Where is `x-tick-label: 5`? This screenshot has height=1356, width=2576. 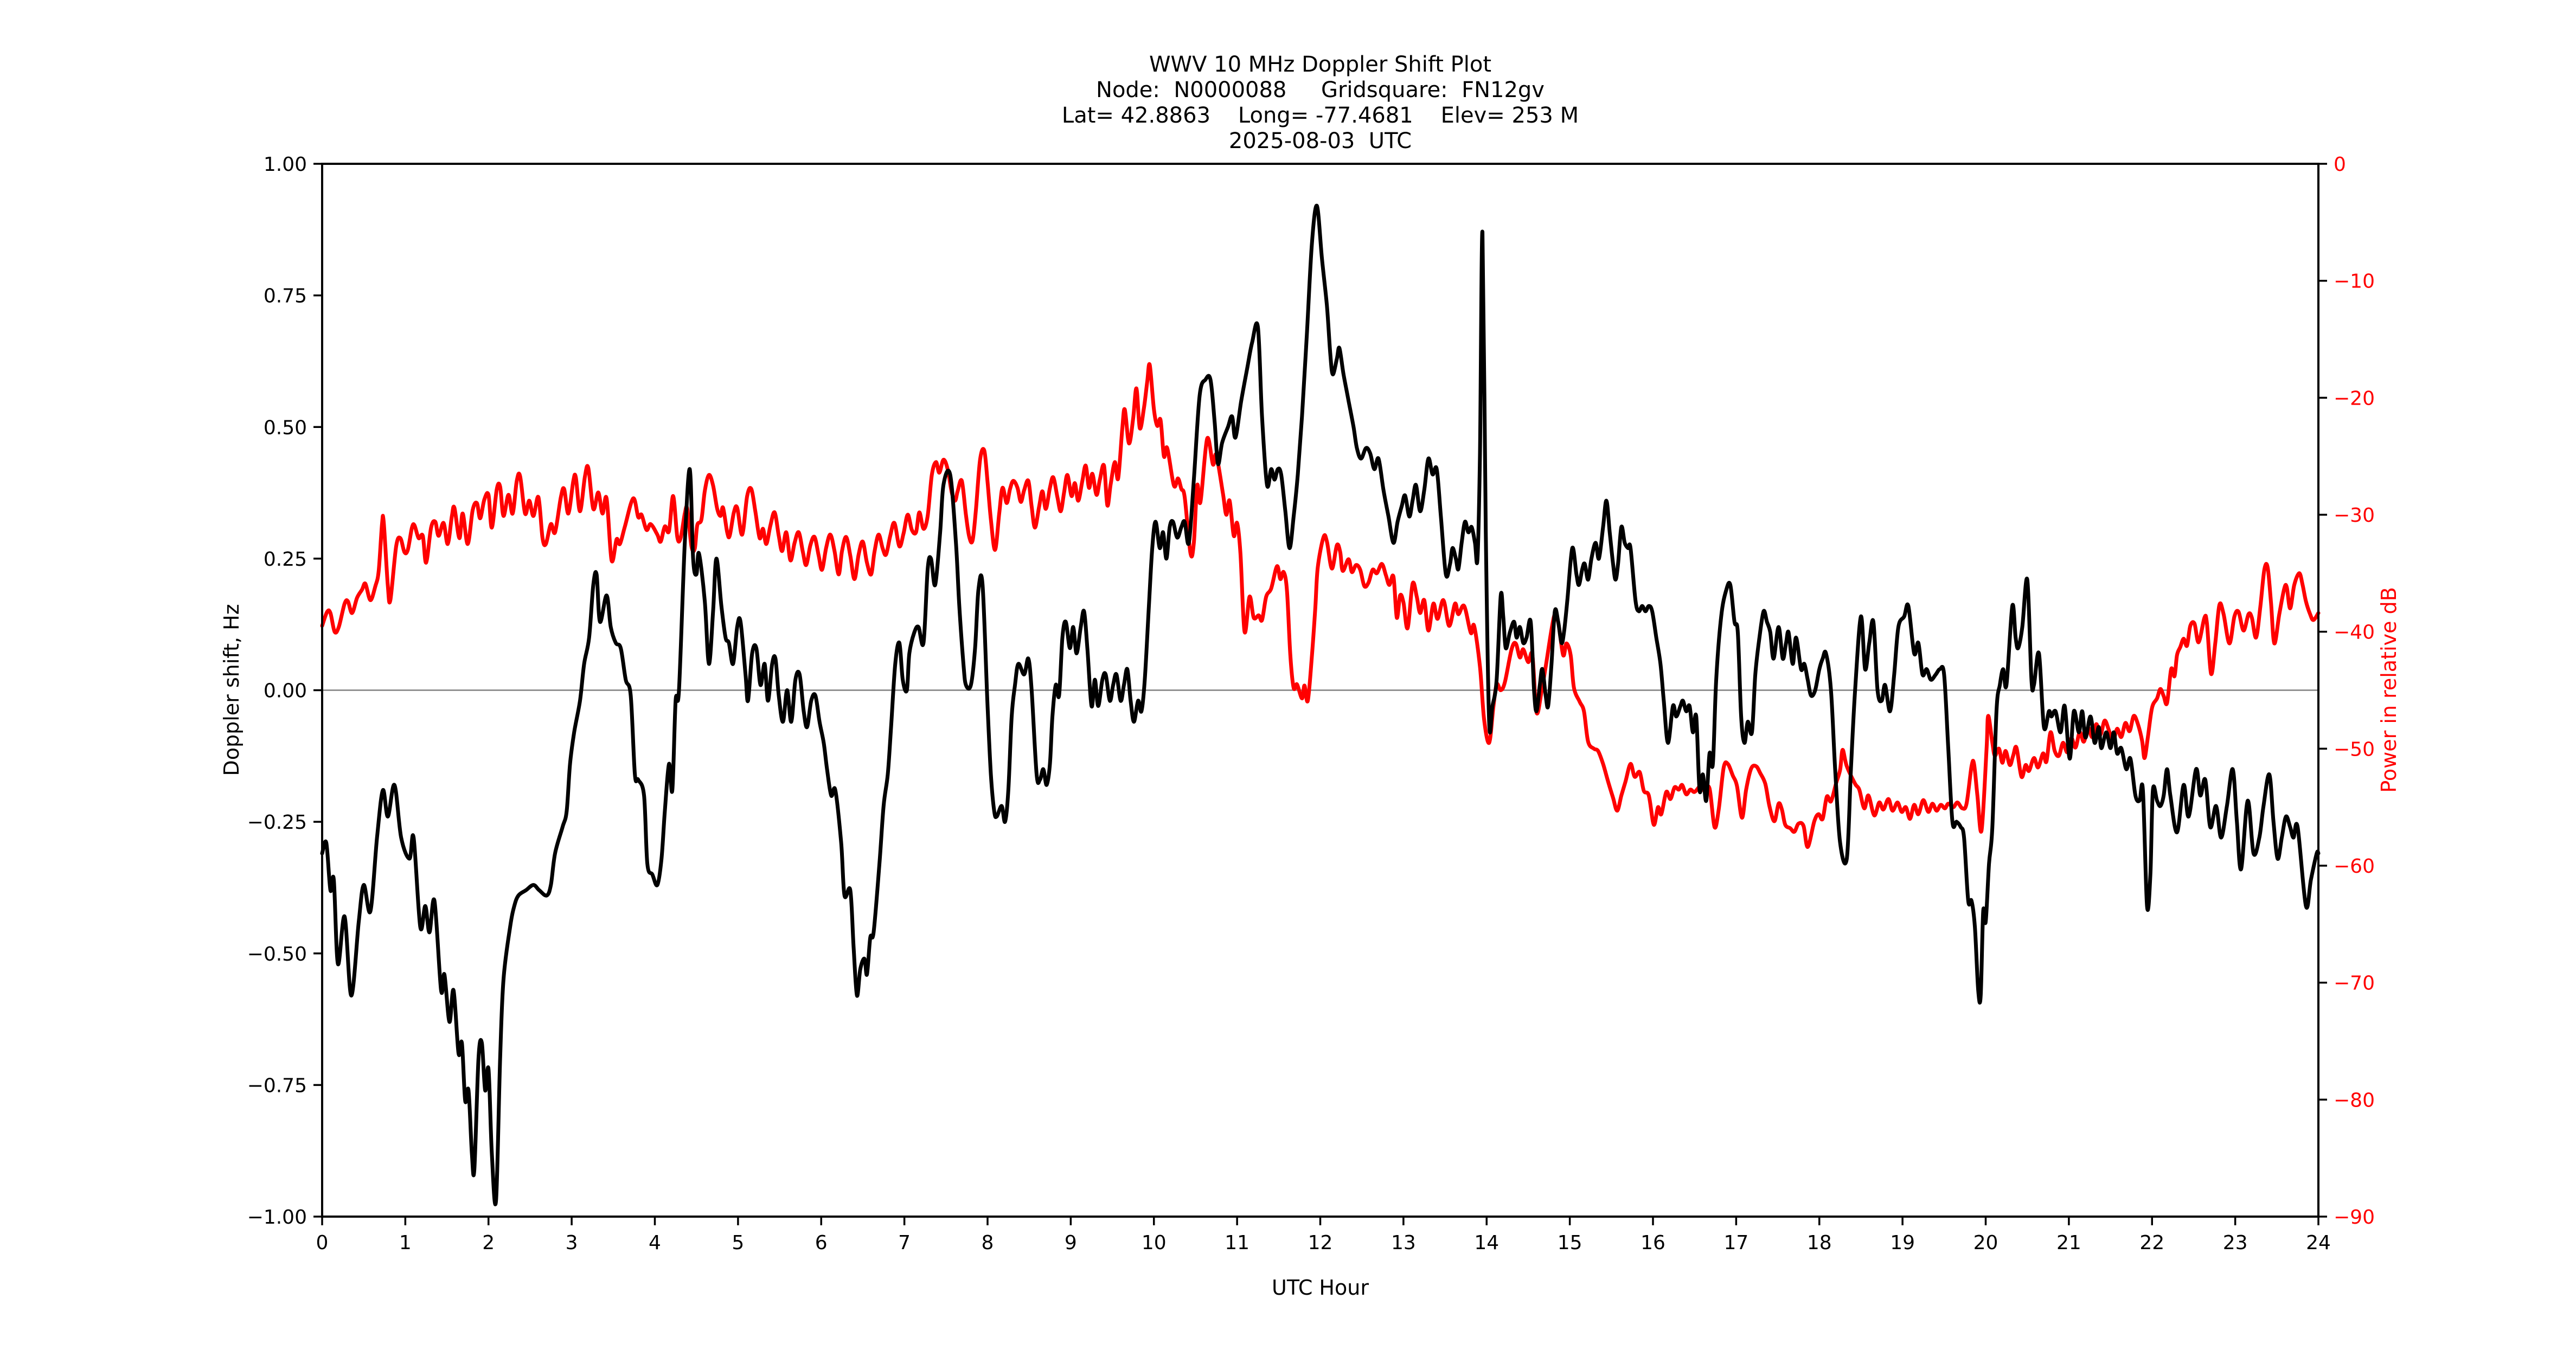
x-tick-label: 5 is located at coordinates (738, 1243).